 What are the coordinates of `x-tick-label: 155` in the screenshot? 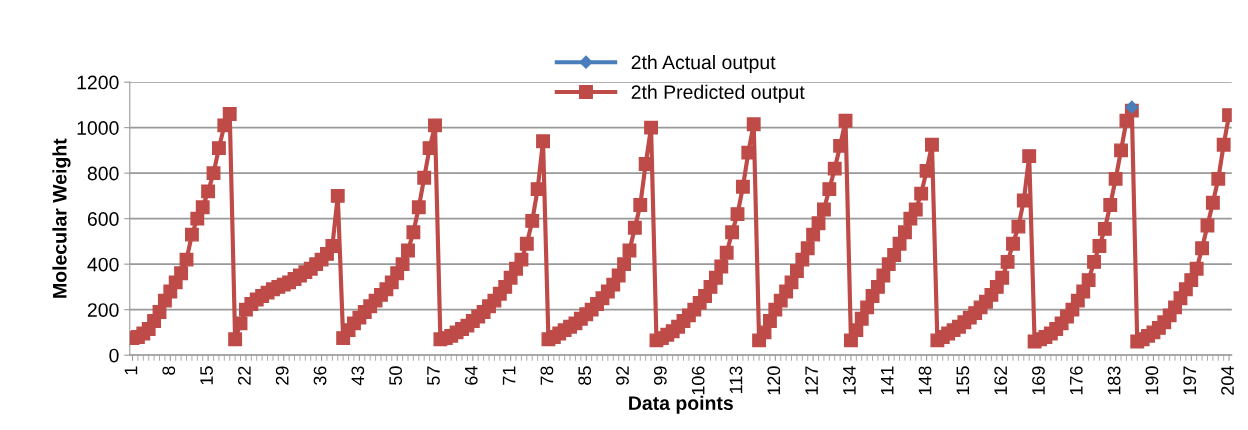 It's located at (963, 380).